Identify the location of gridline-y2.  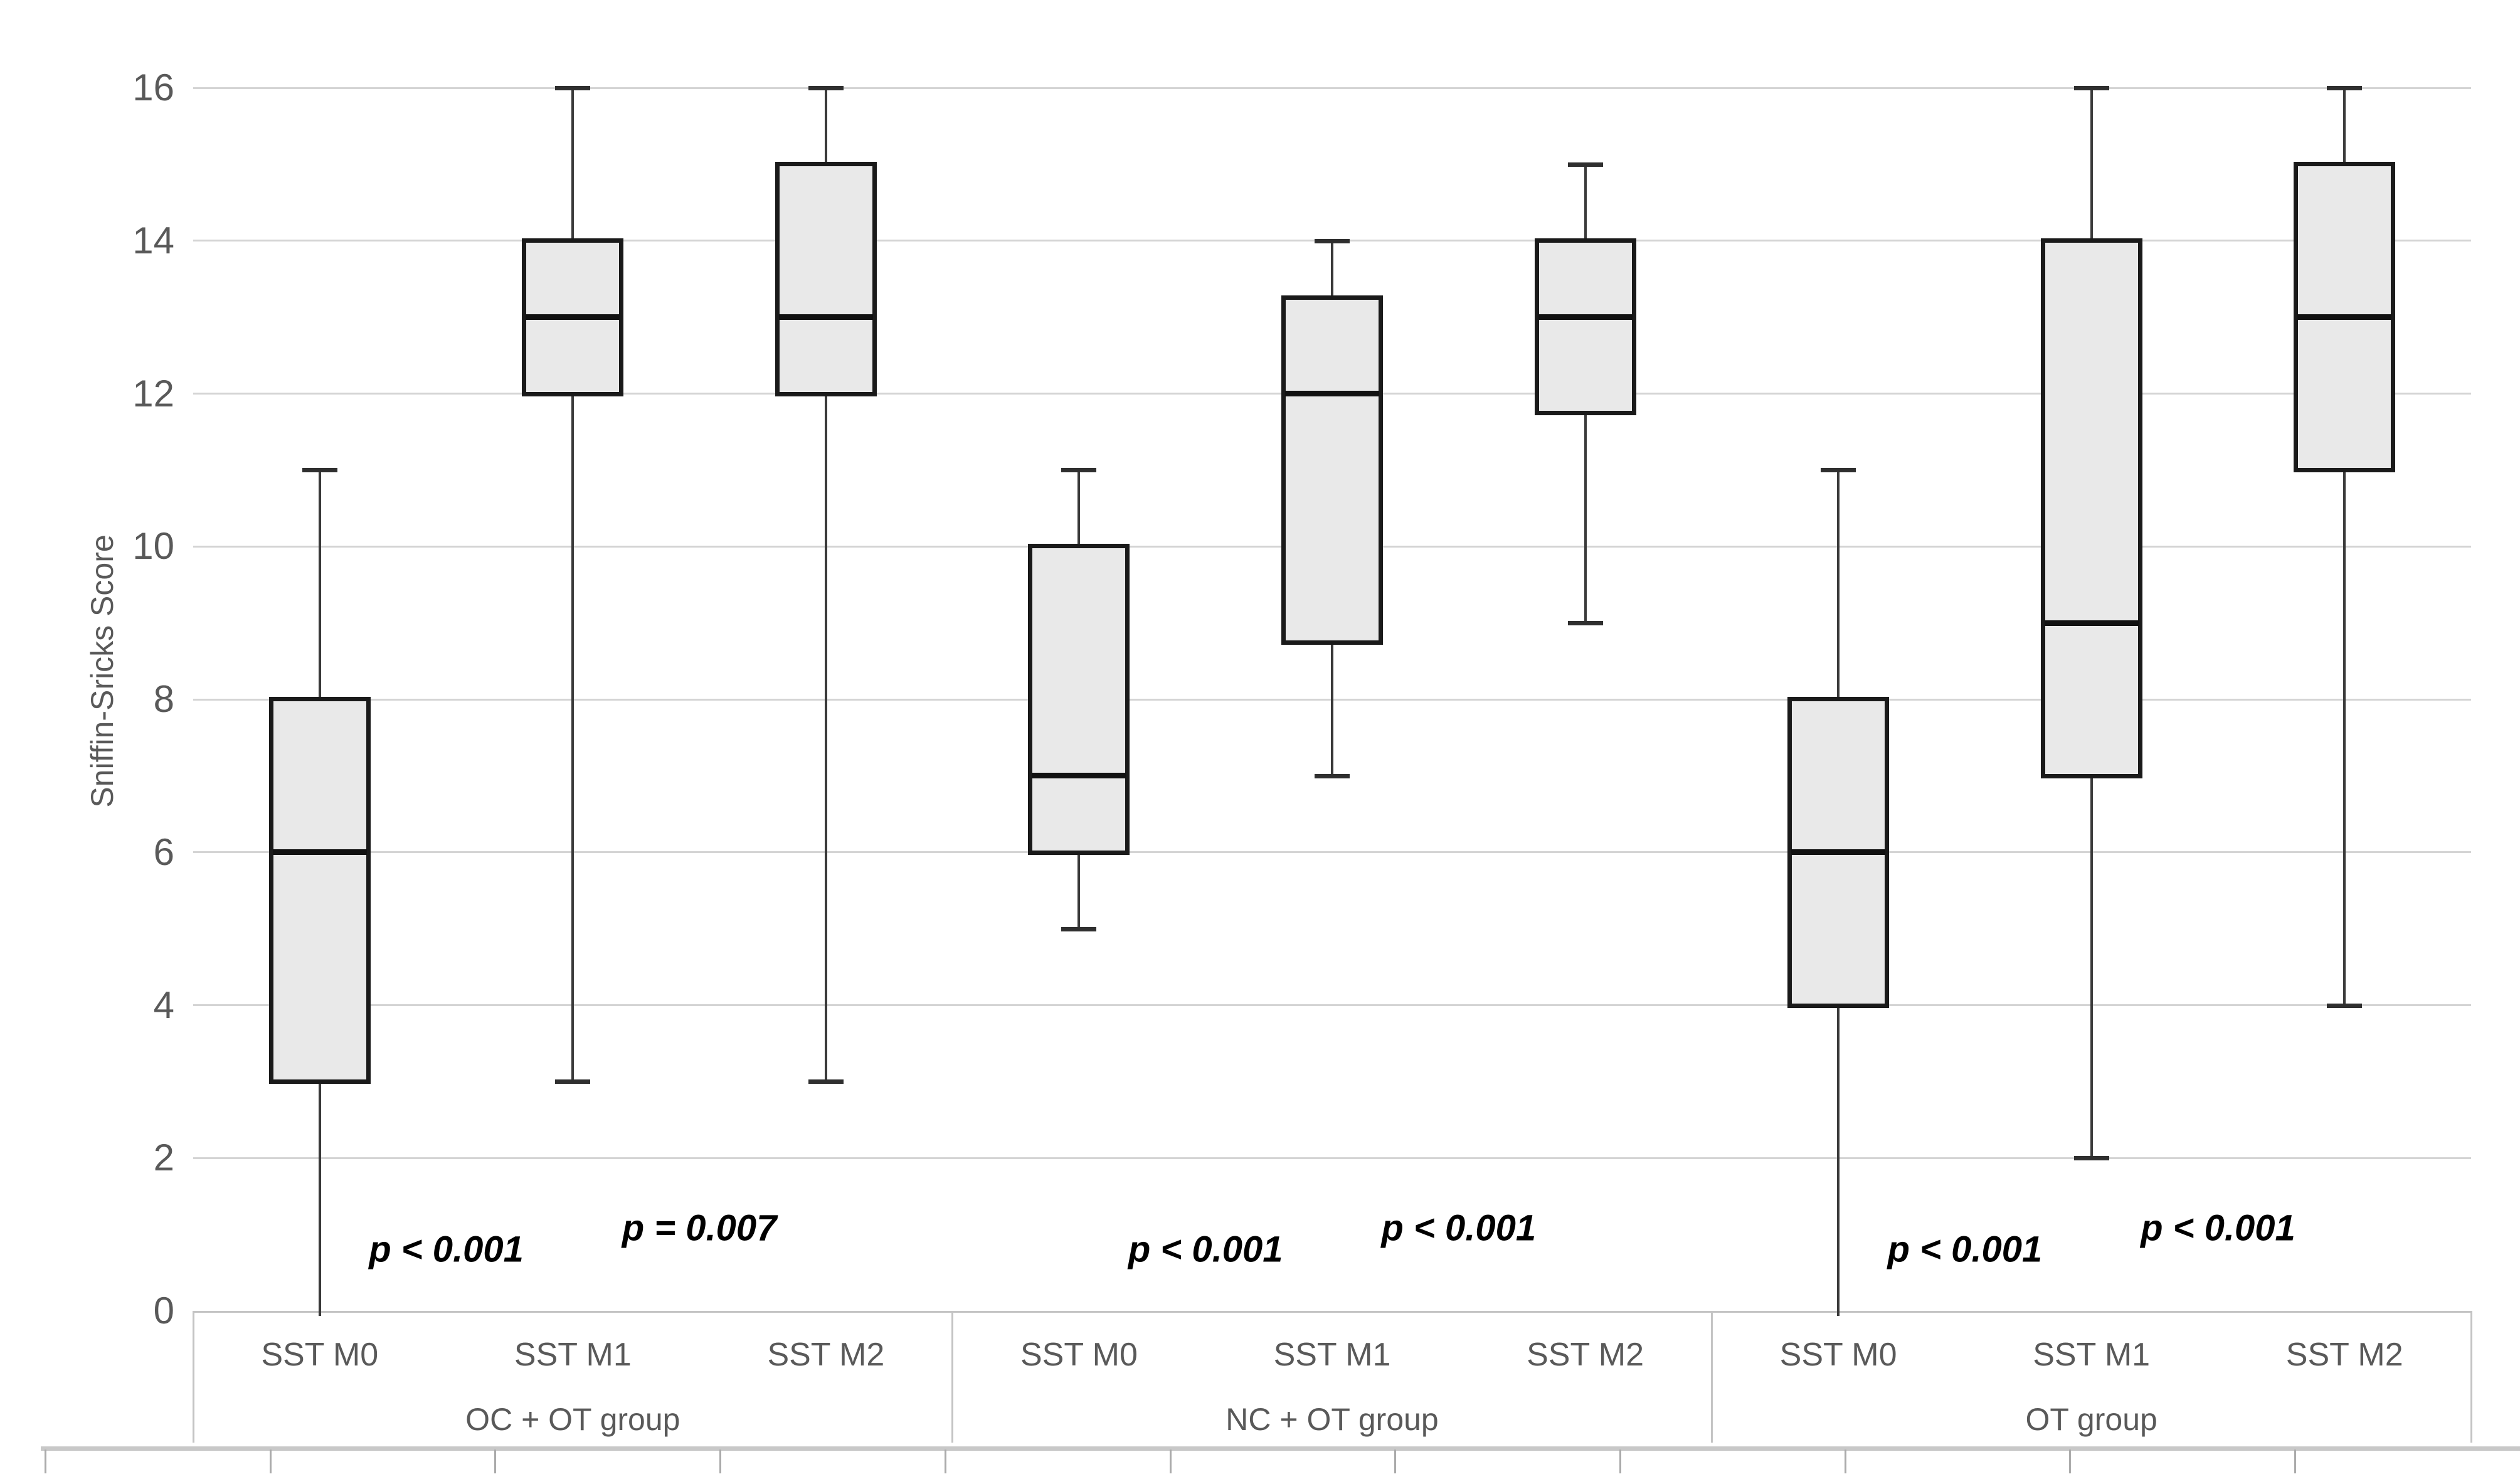
(1332, 1158).